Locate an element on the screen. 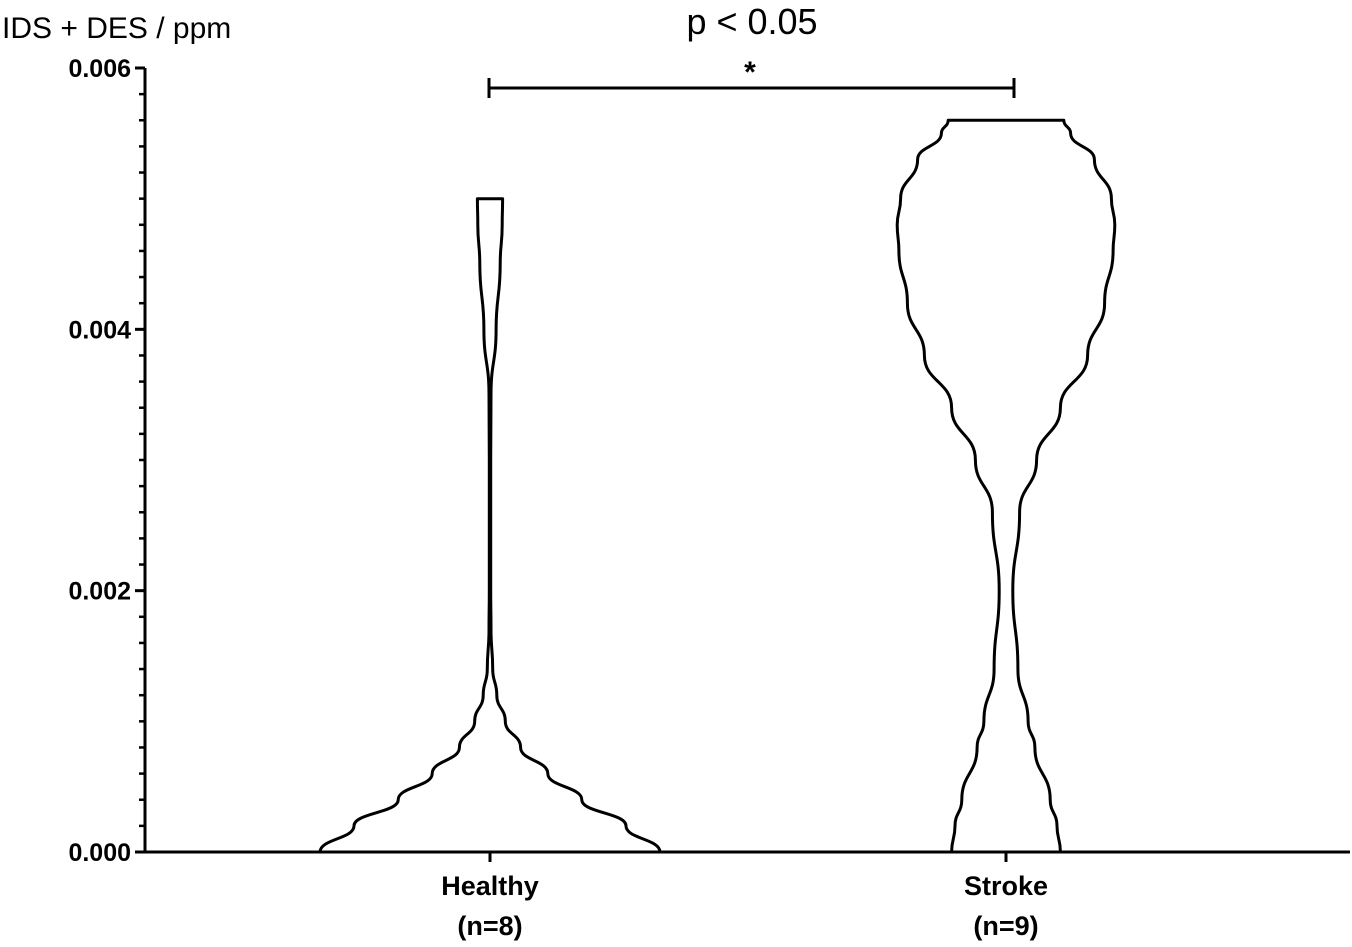 This screenshot has width=1352, height=947. y-tick-label: 0.004 is located at coordinates (99, 330).